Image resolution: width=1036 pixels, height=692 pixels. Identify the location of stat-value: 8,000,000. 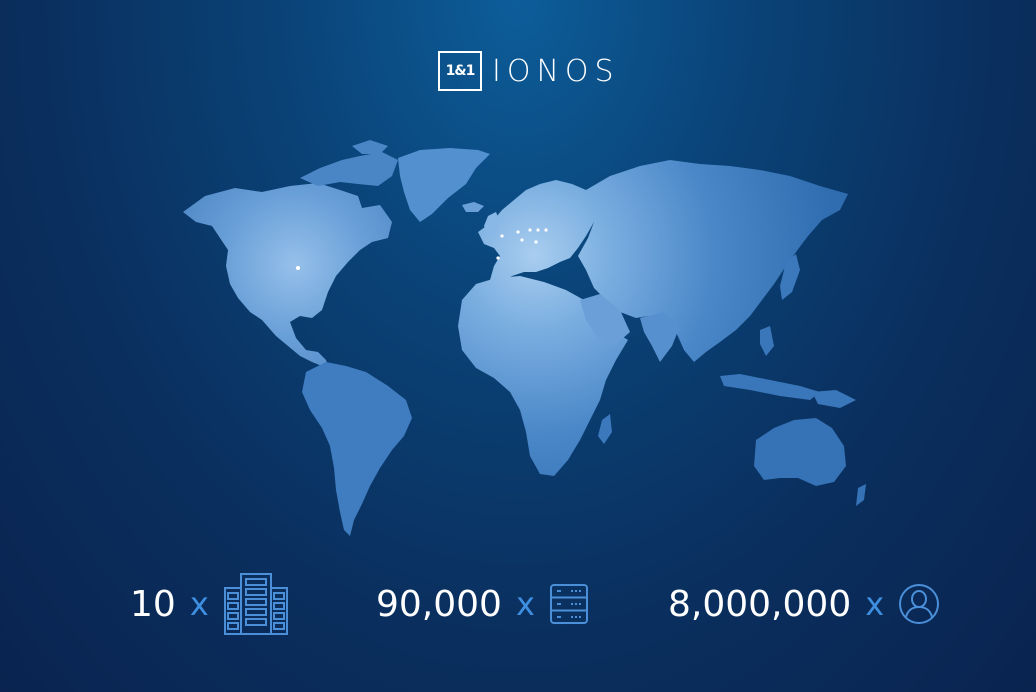
(760, 604).